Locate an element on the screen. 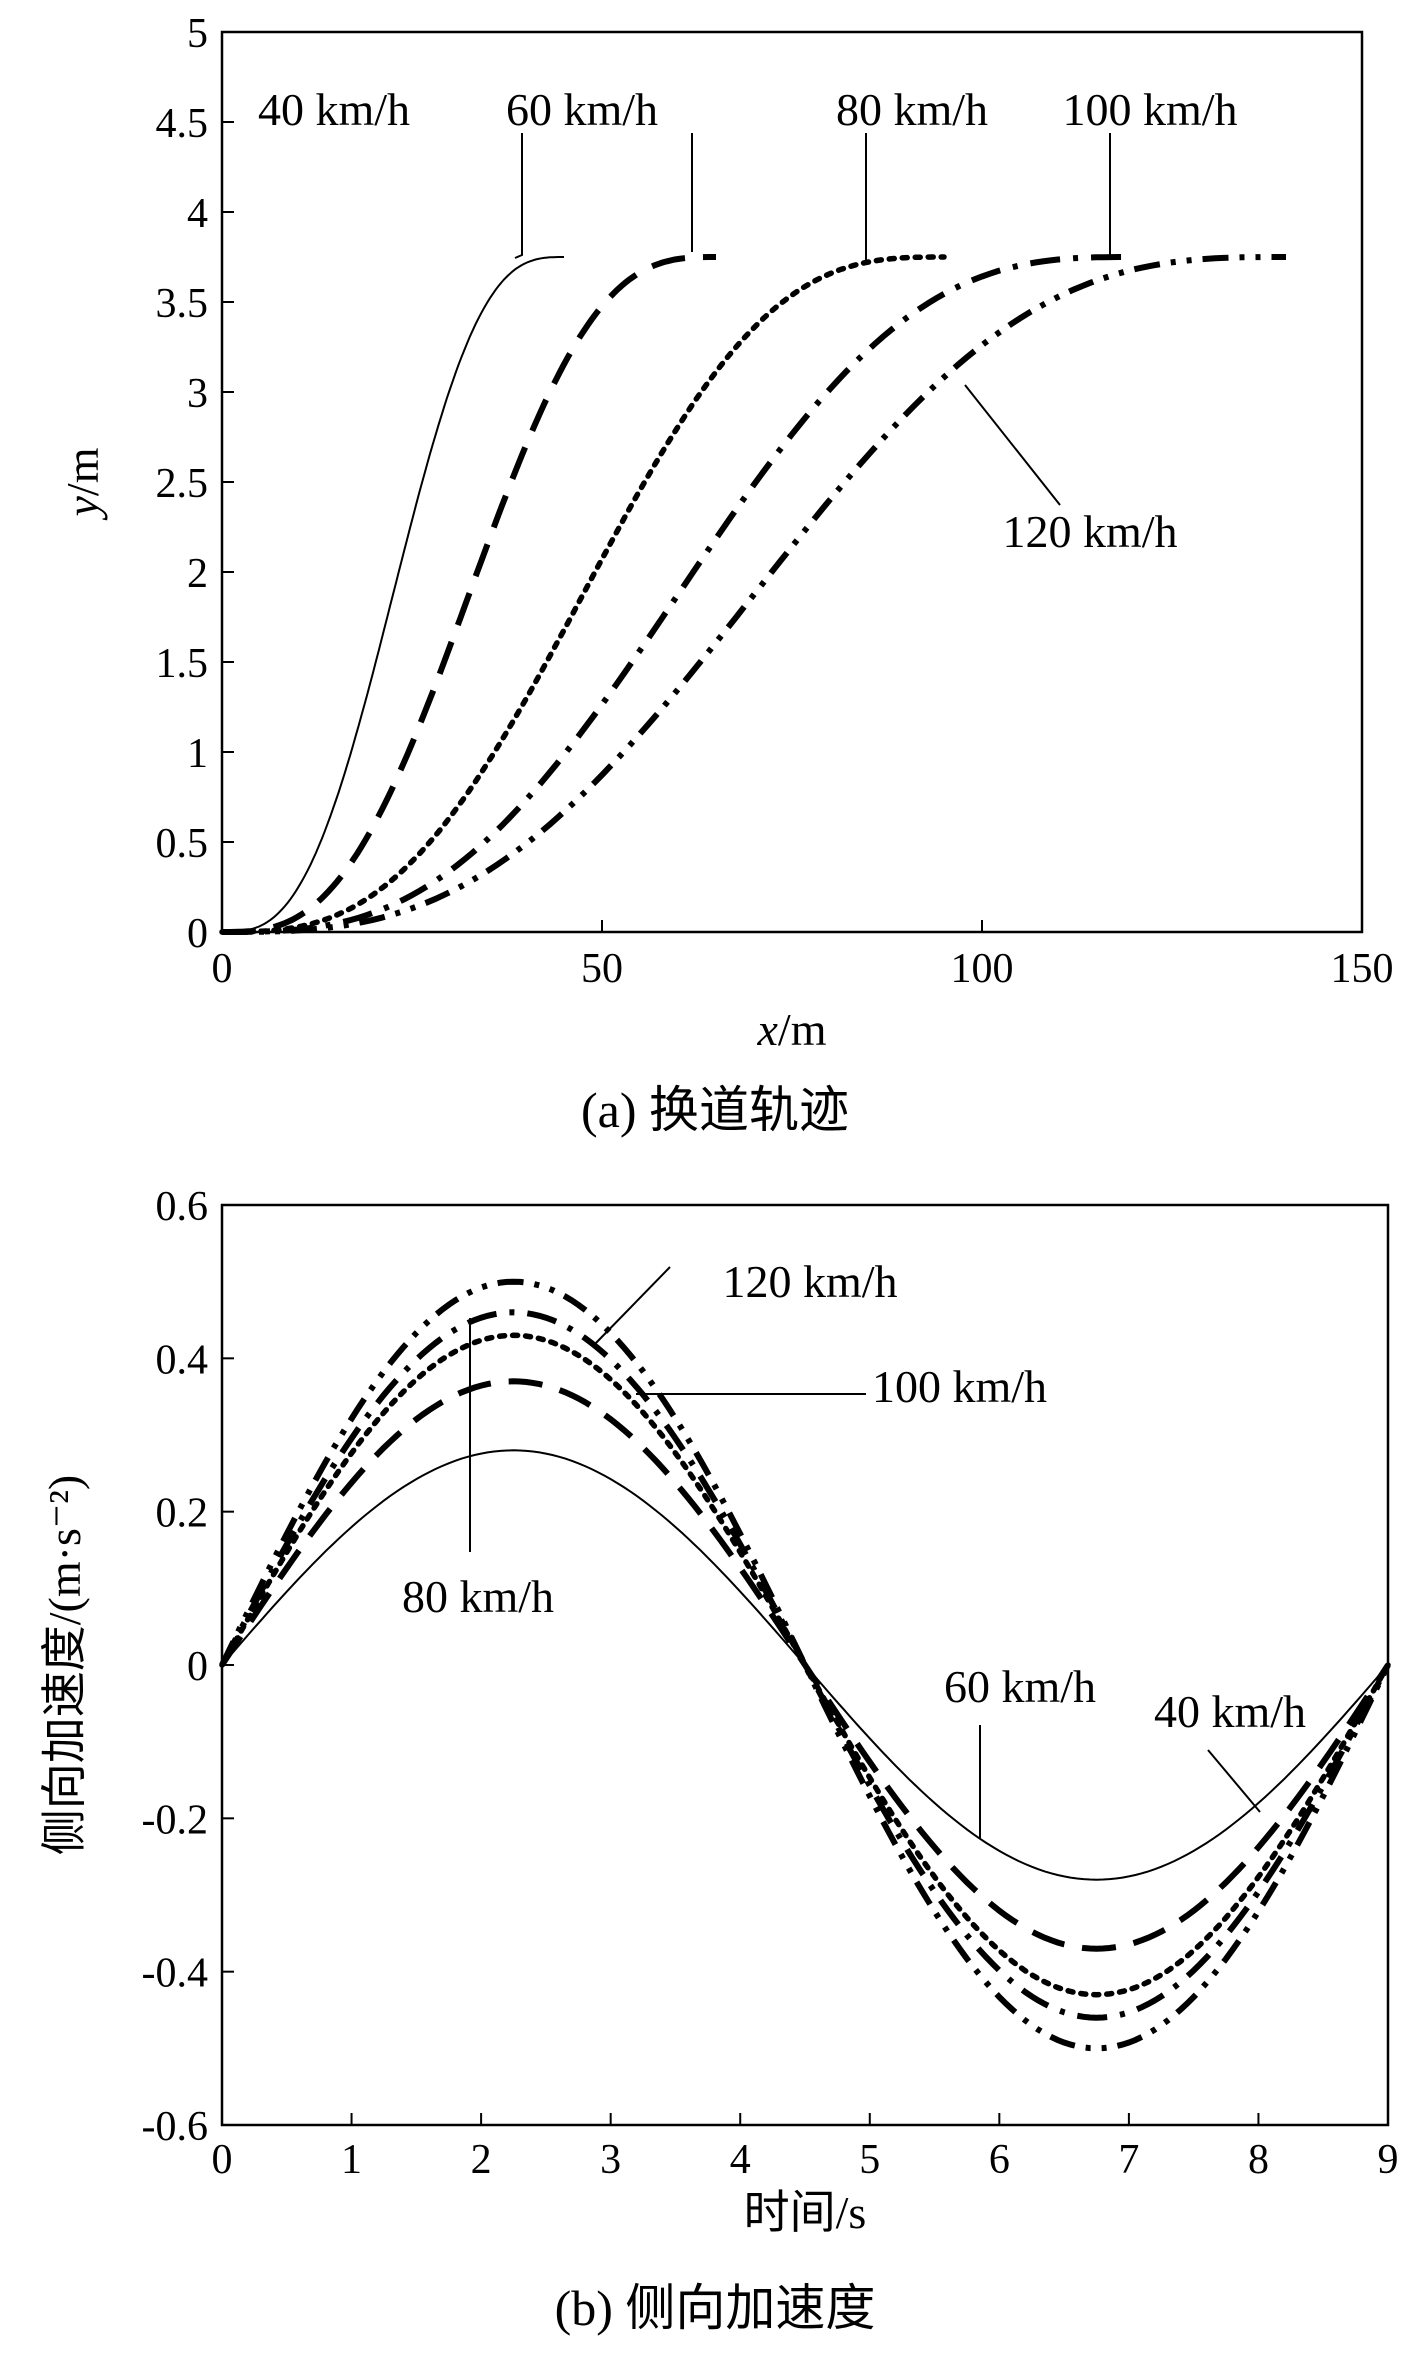  trajectory-line-40-km-h is located at coordinates (393, 594).